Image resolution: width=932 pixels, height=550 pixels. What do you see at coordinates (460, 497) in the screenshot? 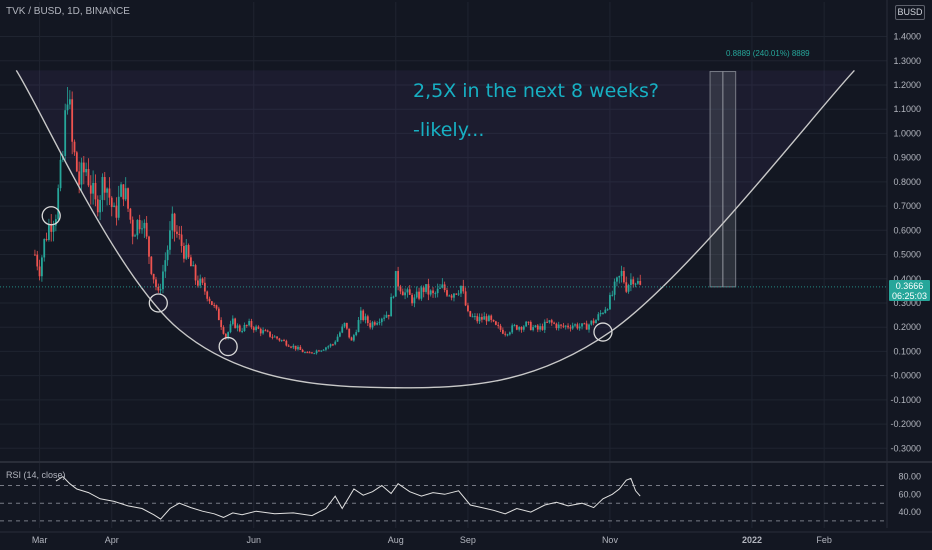
I see `rsi-pane: 80.00 60.00 40.00` at bounding box center [460, 497].